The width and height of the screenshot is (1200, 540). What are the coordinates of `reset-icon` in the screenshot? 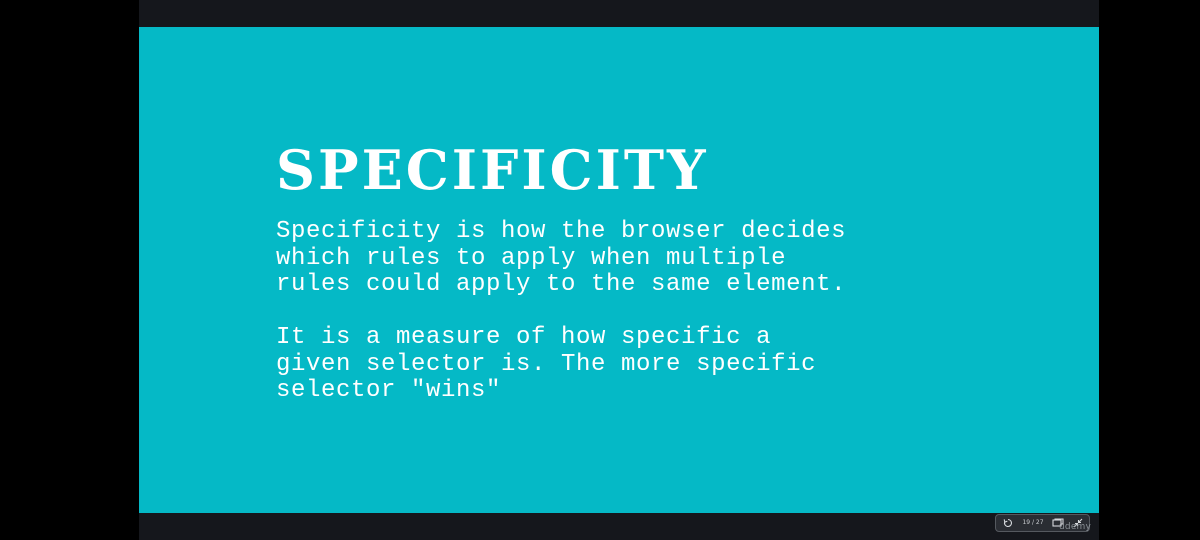 It's located at (1008, 523).